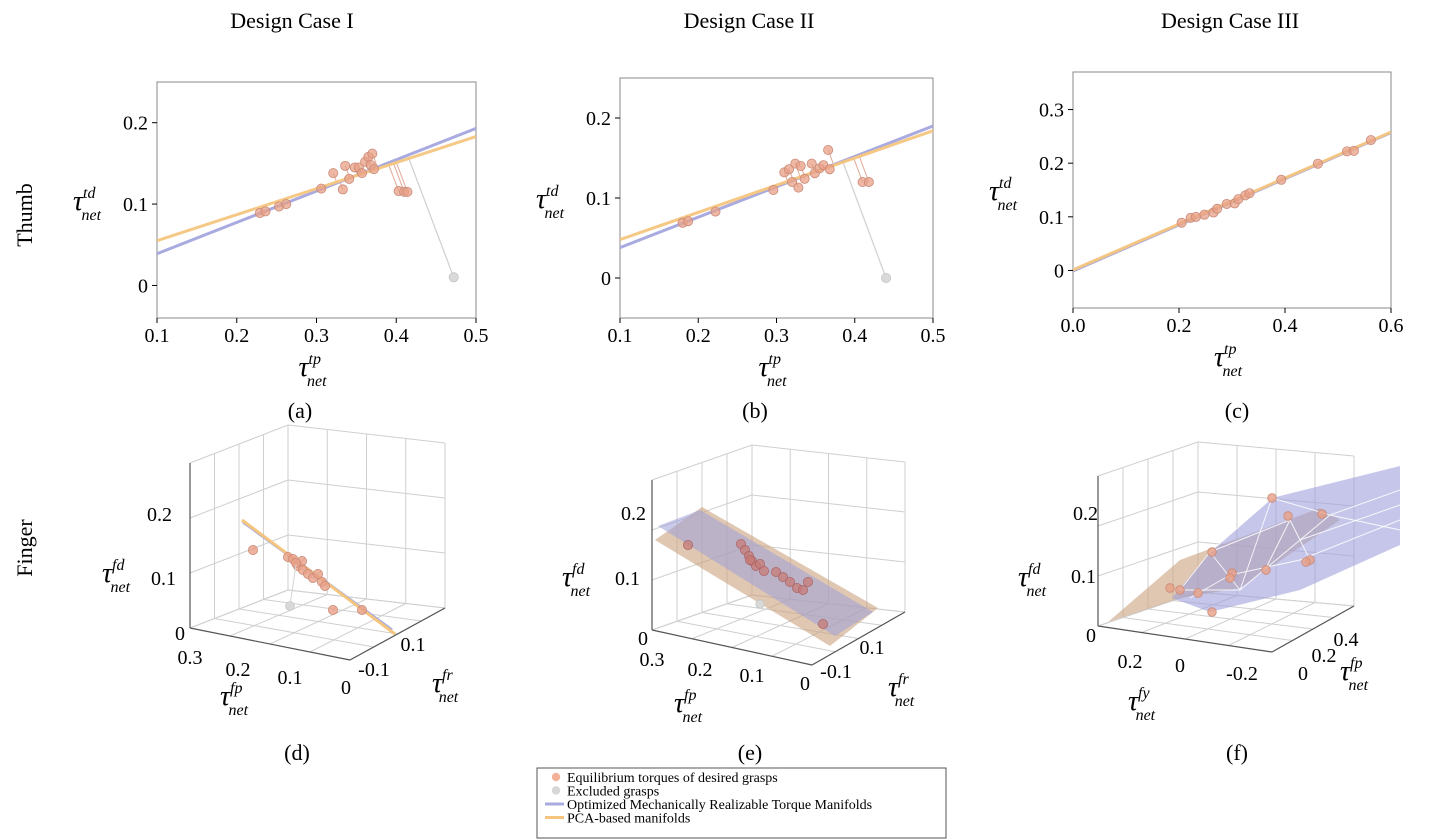  What do you see at coordinates (1091, 636) in the screenshot?
I see `z-tick-label-f-0: 0` at bounding box center [1091, 636].